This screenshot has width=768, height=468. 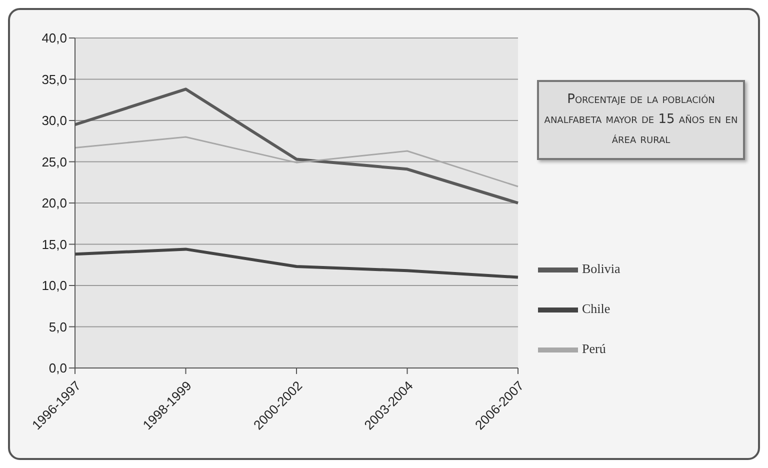 What do you see at coordinates (57, 368) in the screenshot?
I see `y-tick-label: 0,0` at bounding box center [57, 368].